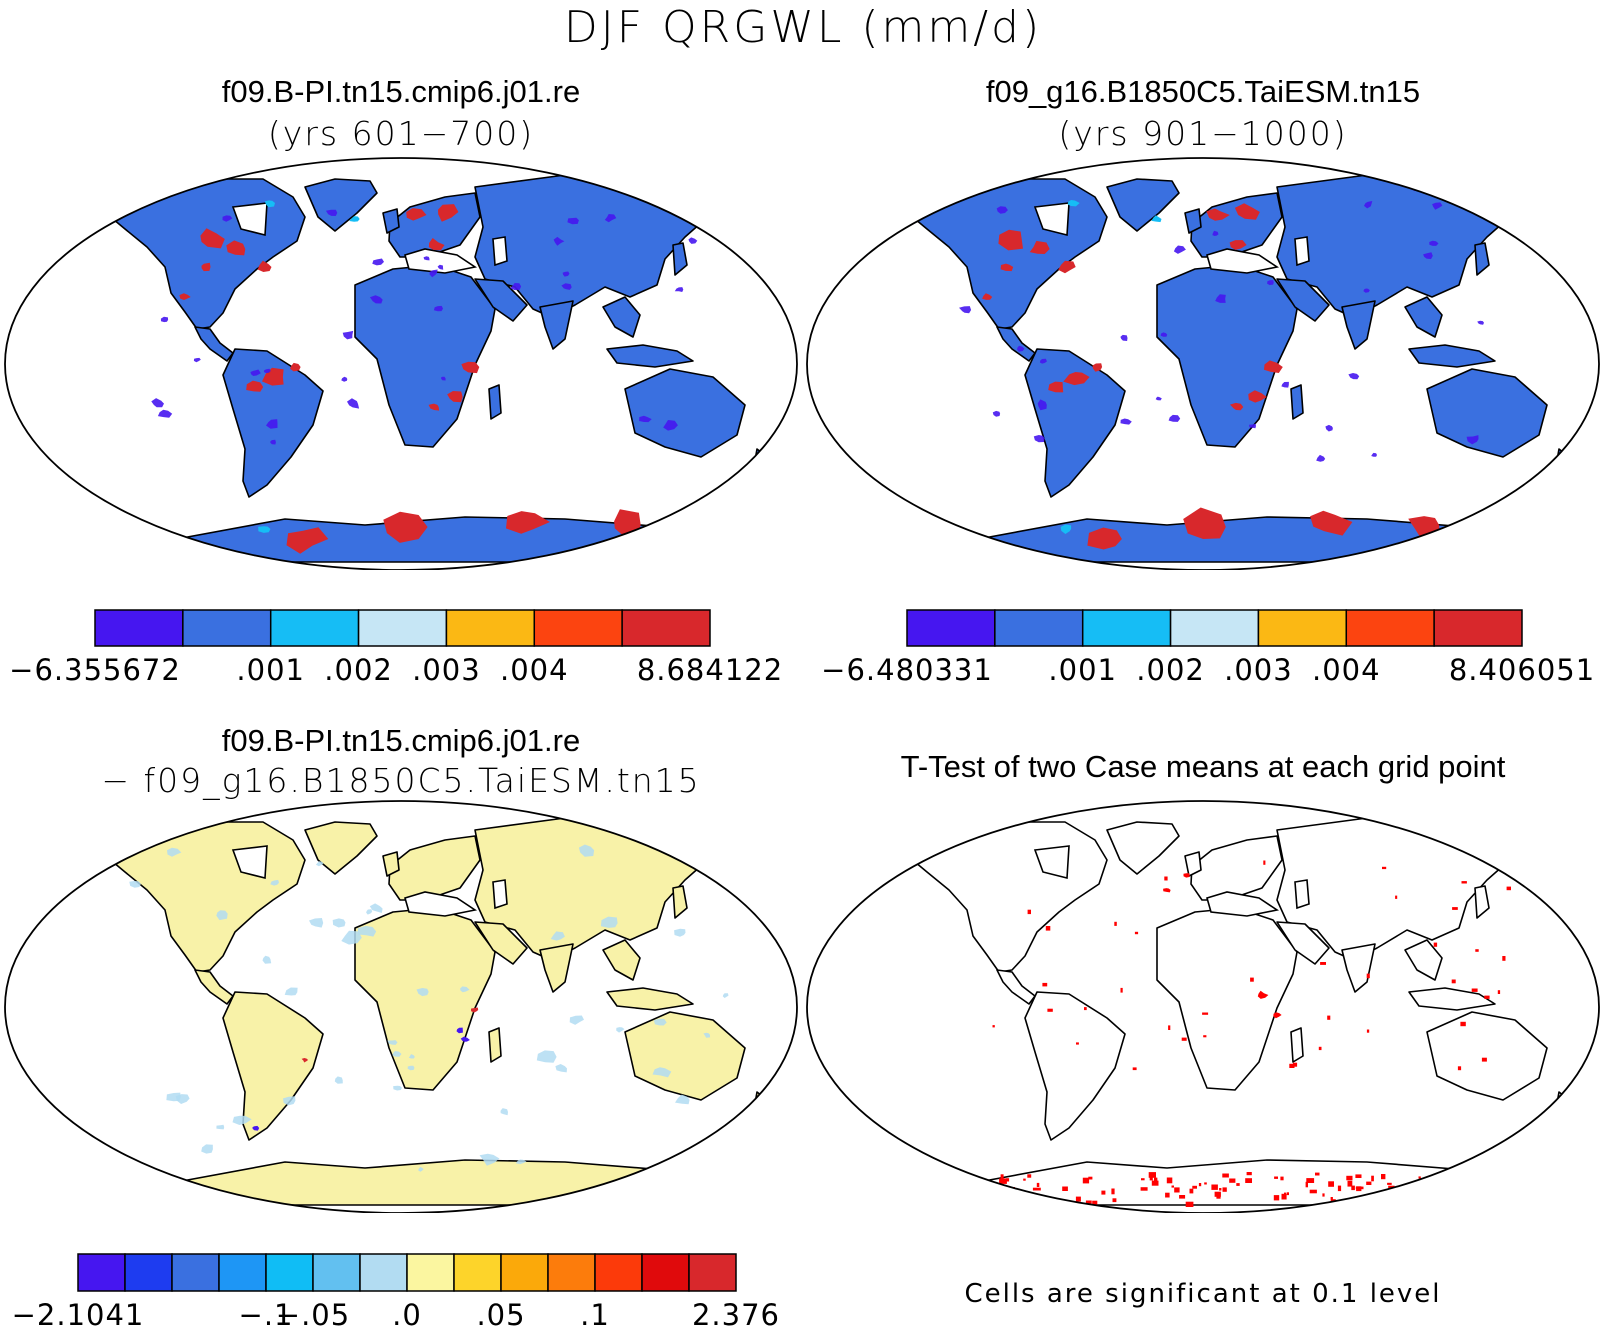 The image size is (1606, 1327). I want to click on colorbar-top-left: −6.355672 .001 .002 .003 .004 8.684122, so click(396, 647).